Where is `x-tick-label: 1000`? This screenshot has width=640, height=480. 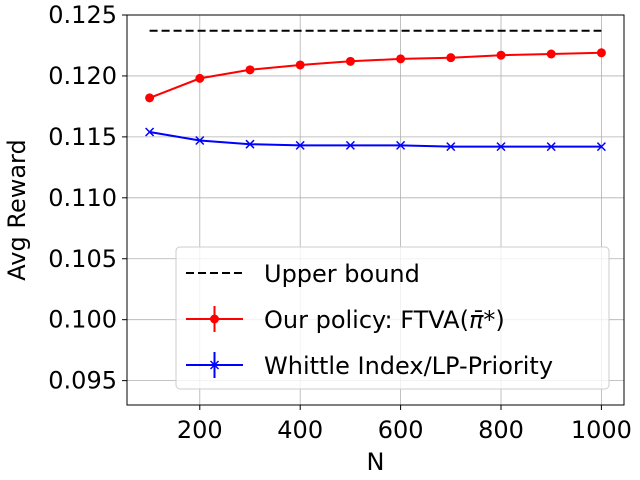
x-tick-label: 1000 is located at coordinates (601, 430).